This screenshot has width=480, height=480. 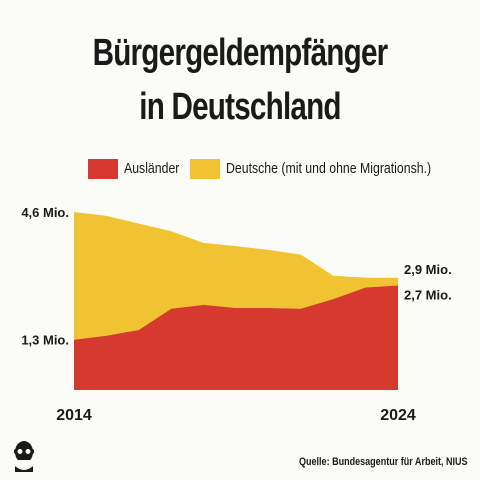 I want to click on data-label-end-total: 2,9 Mio., so click(x=428, y=269).